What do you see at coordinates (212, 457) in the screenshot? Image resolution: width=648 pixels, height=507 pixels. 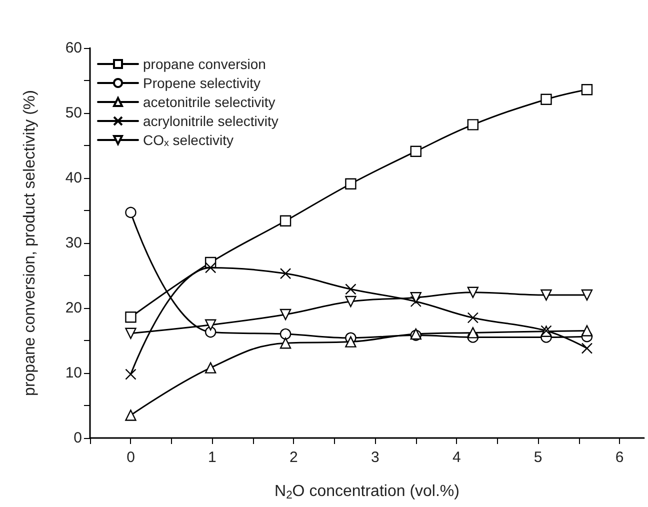 I see `x-tick-label: 1` at bounding box center [212, 457].